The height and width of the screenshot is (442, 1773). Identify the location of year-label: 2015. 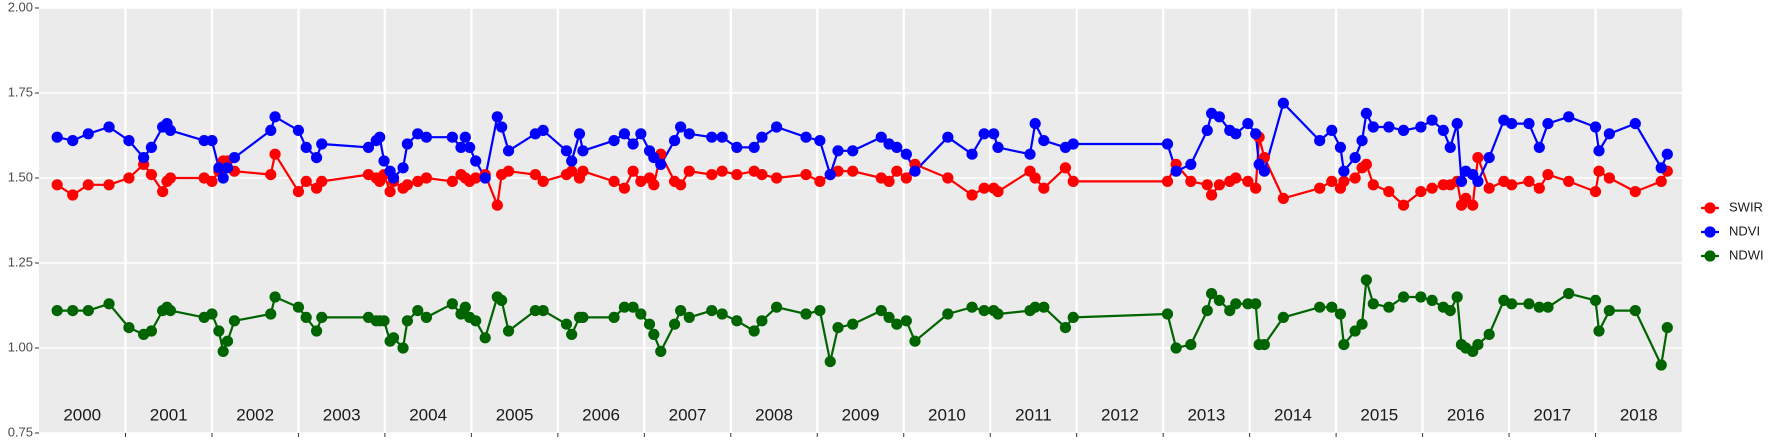
(1379, 414).